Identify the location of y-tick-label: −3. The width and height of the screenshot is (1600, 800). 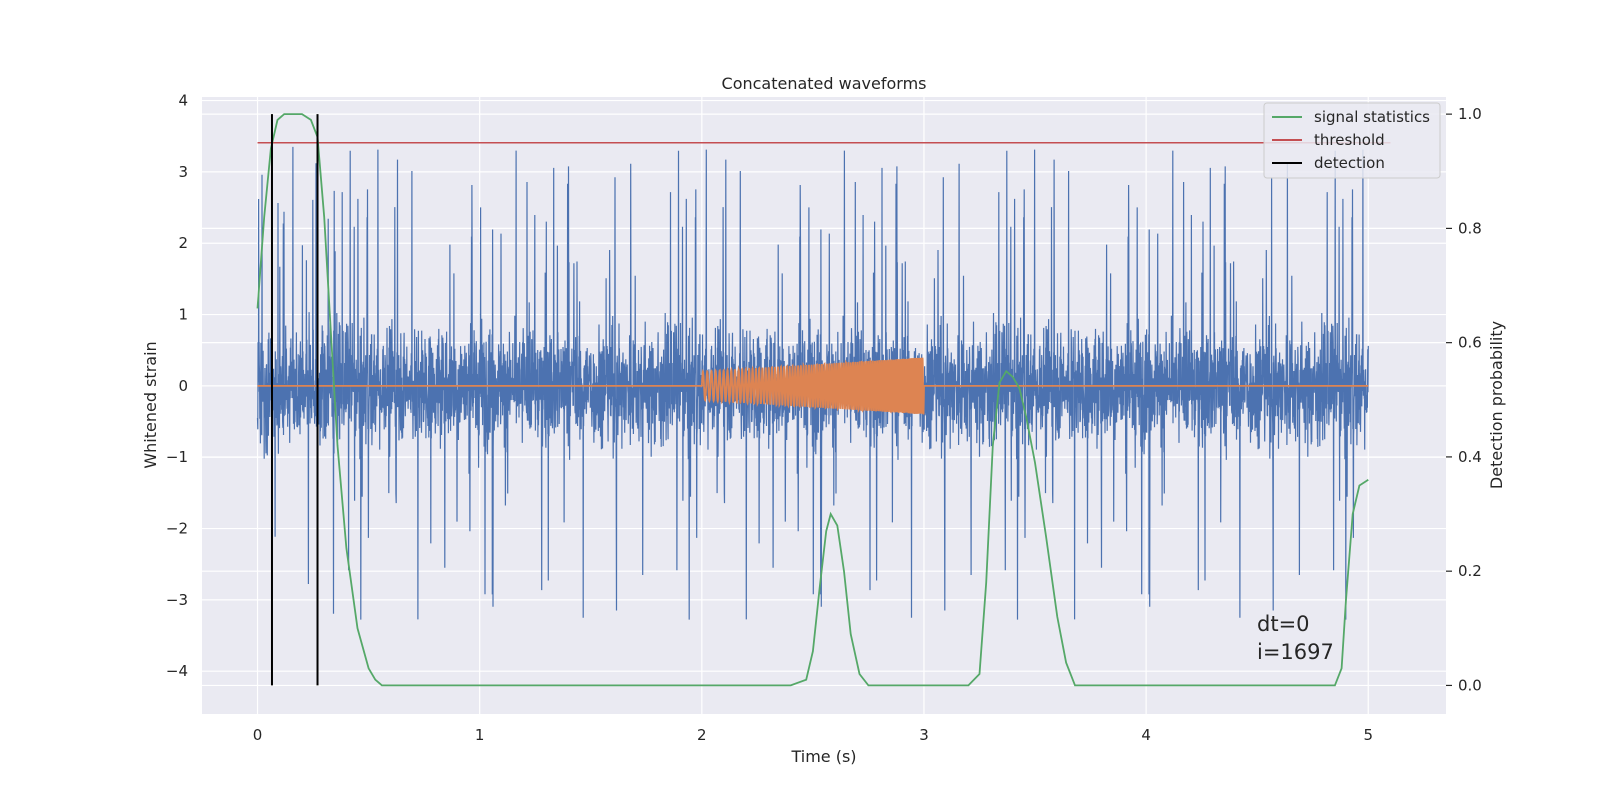
(177, 600).